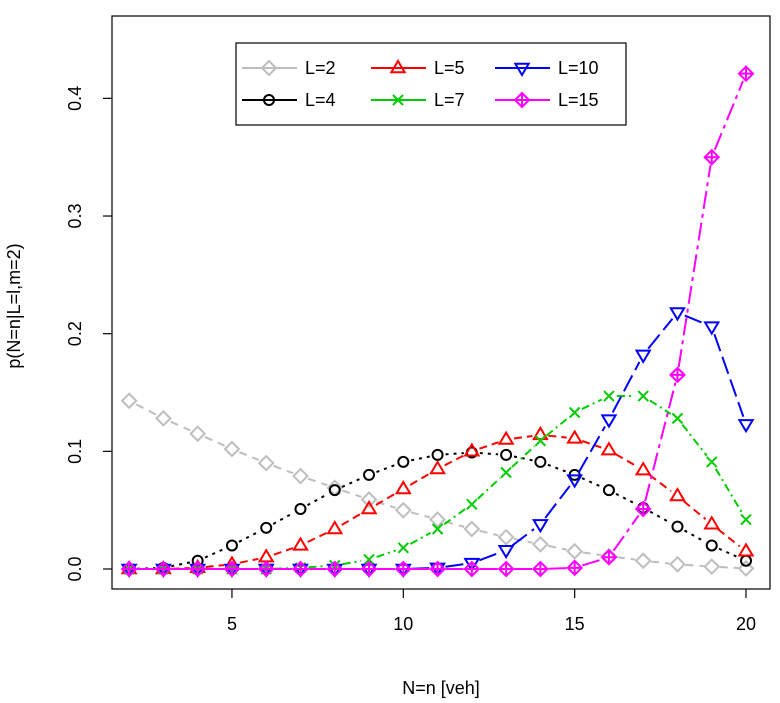 The width and height of the screenshot is (780, 703). Describe the element at coordinates (431, 84) in the screenshot. I see `legend: L=2 L=4 L=5 L=7 L=10 L=15` at that location.